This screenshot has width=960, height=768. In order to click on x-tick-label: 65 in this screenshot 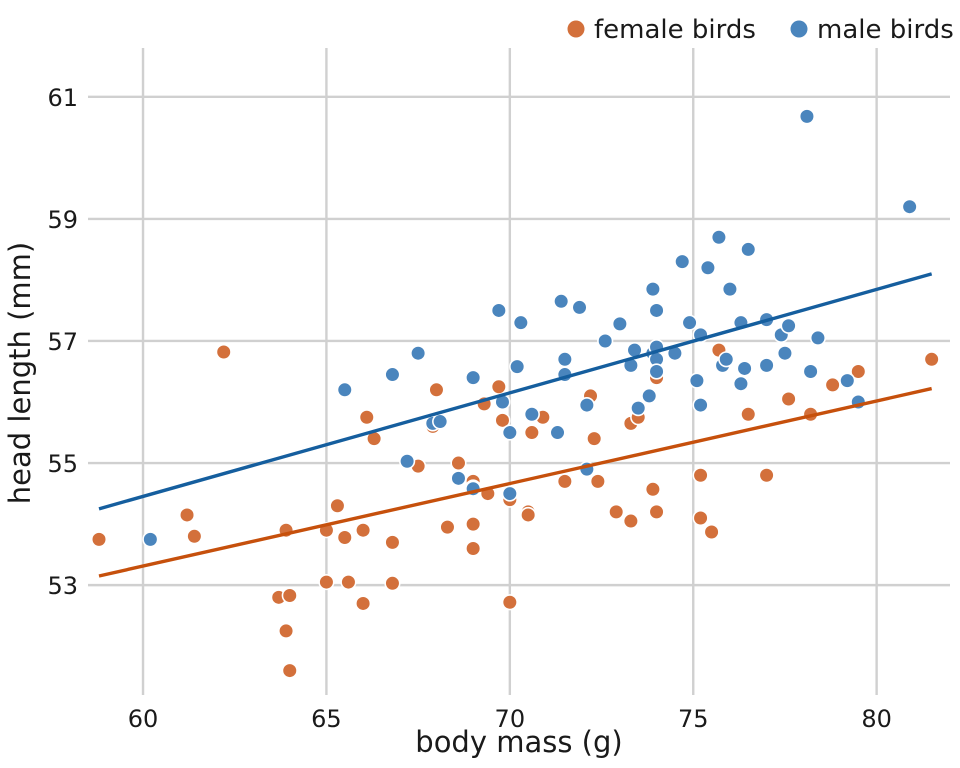, I will do `click(326, 719)`.